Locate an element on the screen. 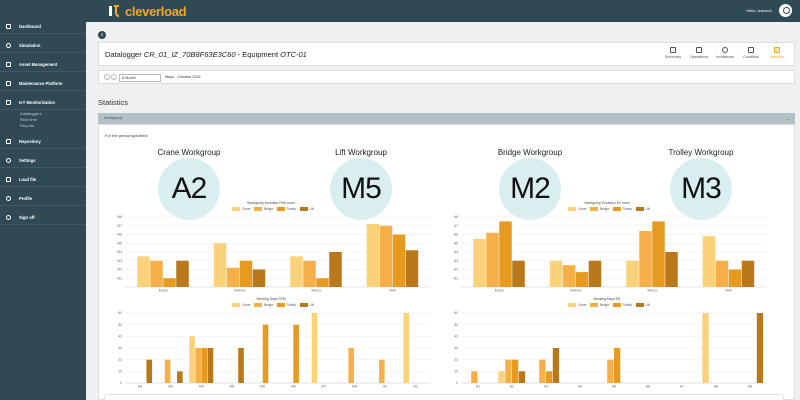  period-select: 6 Month is located at coordinates (140, 77).